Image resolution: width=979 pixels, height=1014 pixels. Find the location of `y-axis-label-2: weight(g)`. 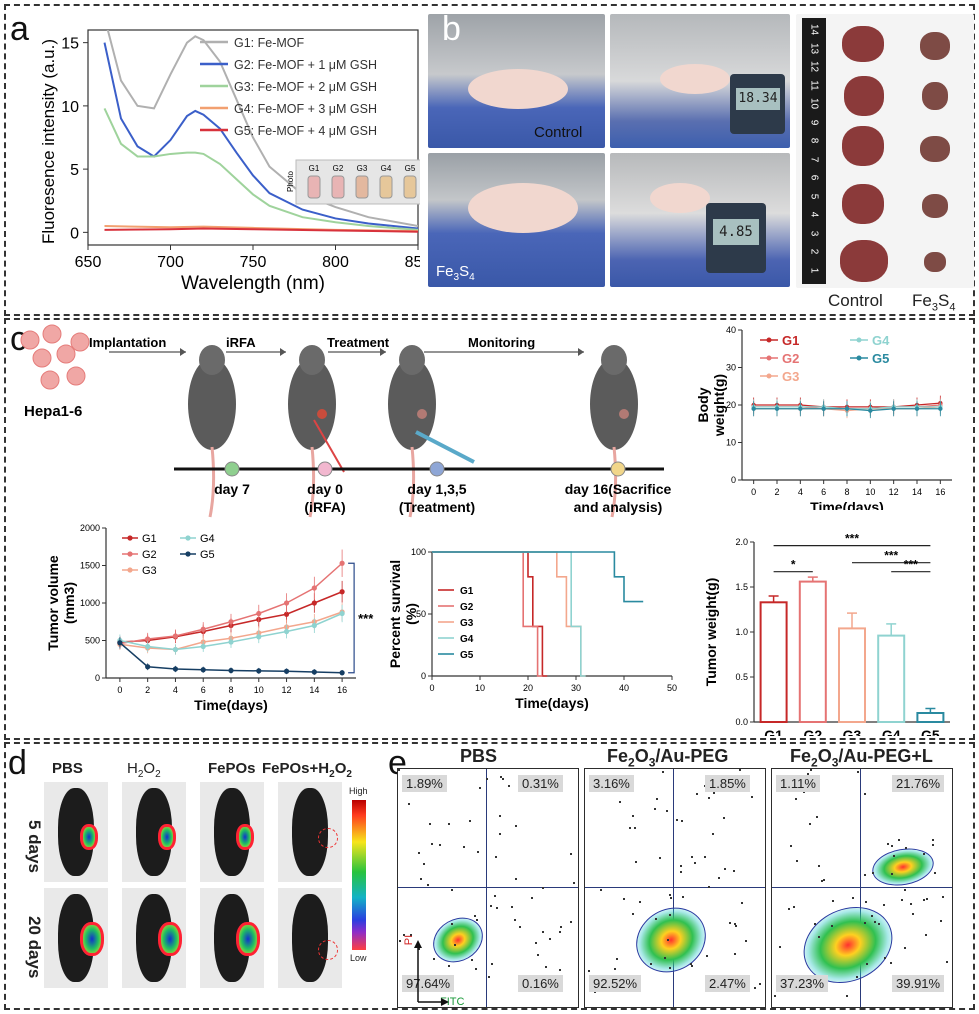

y-axis-label-2: weight(g) is located at coordinates (719, 405).